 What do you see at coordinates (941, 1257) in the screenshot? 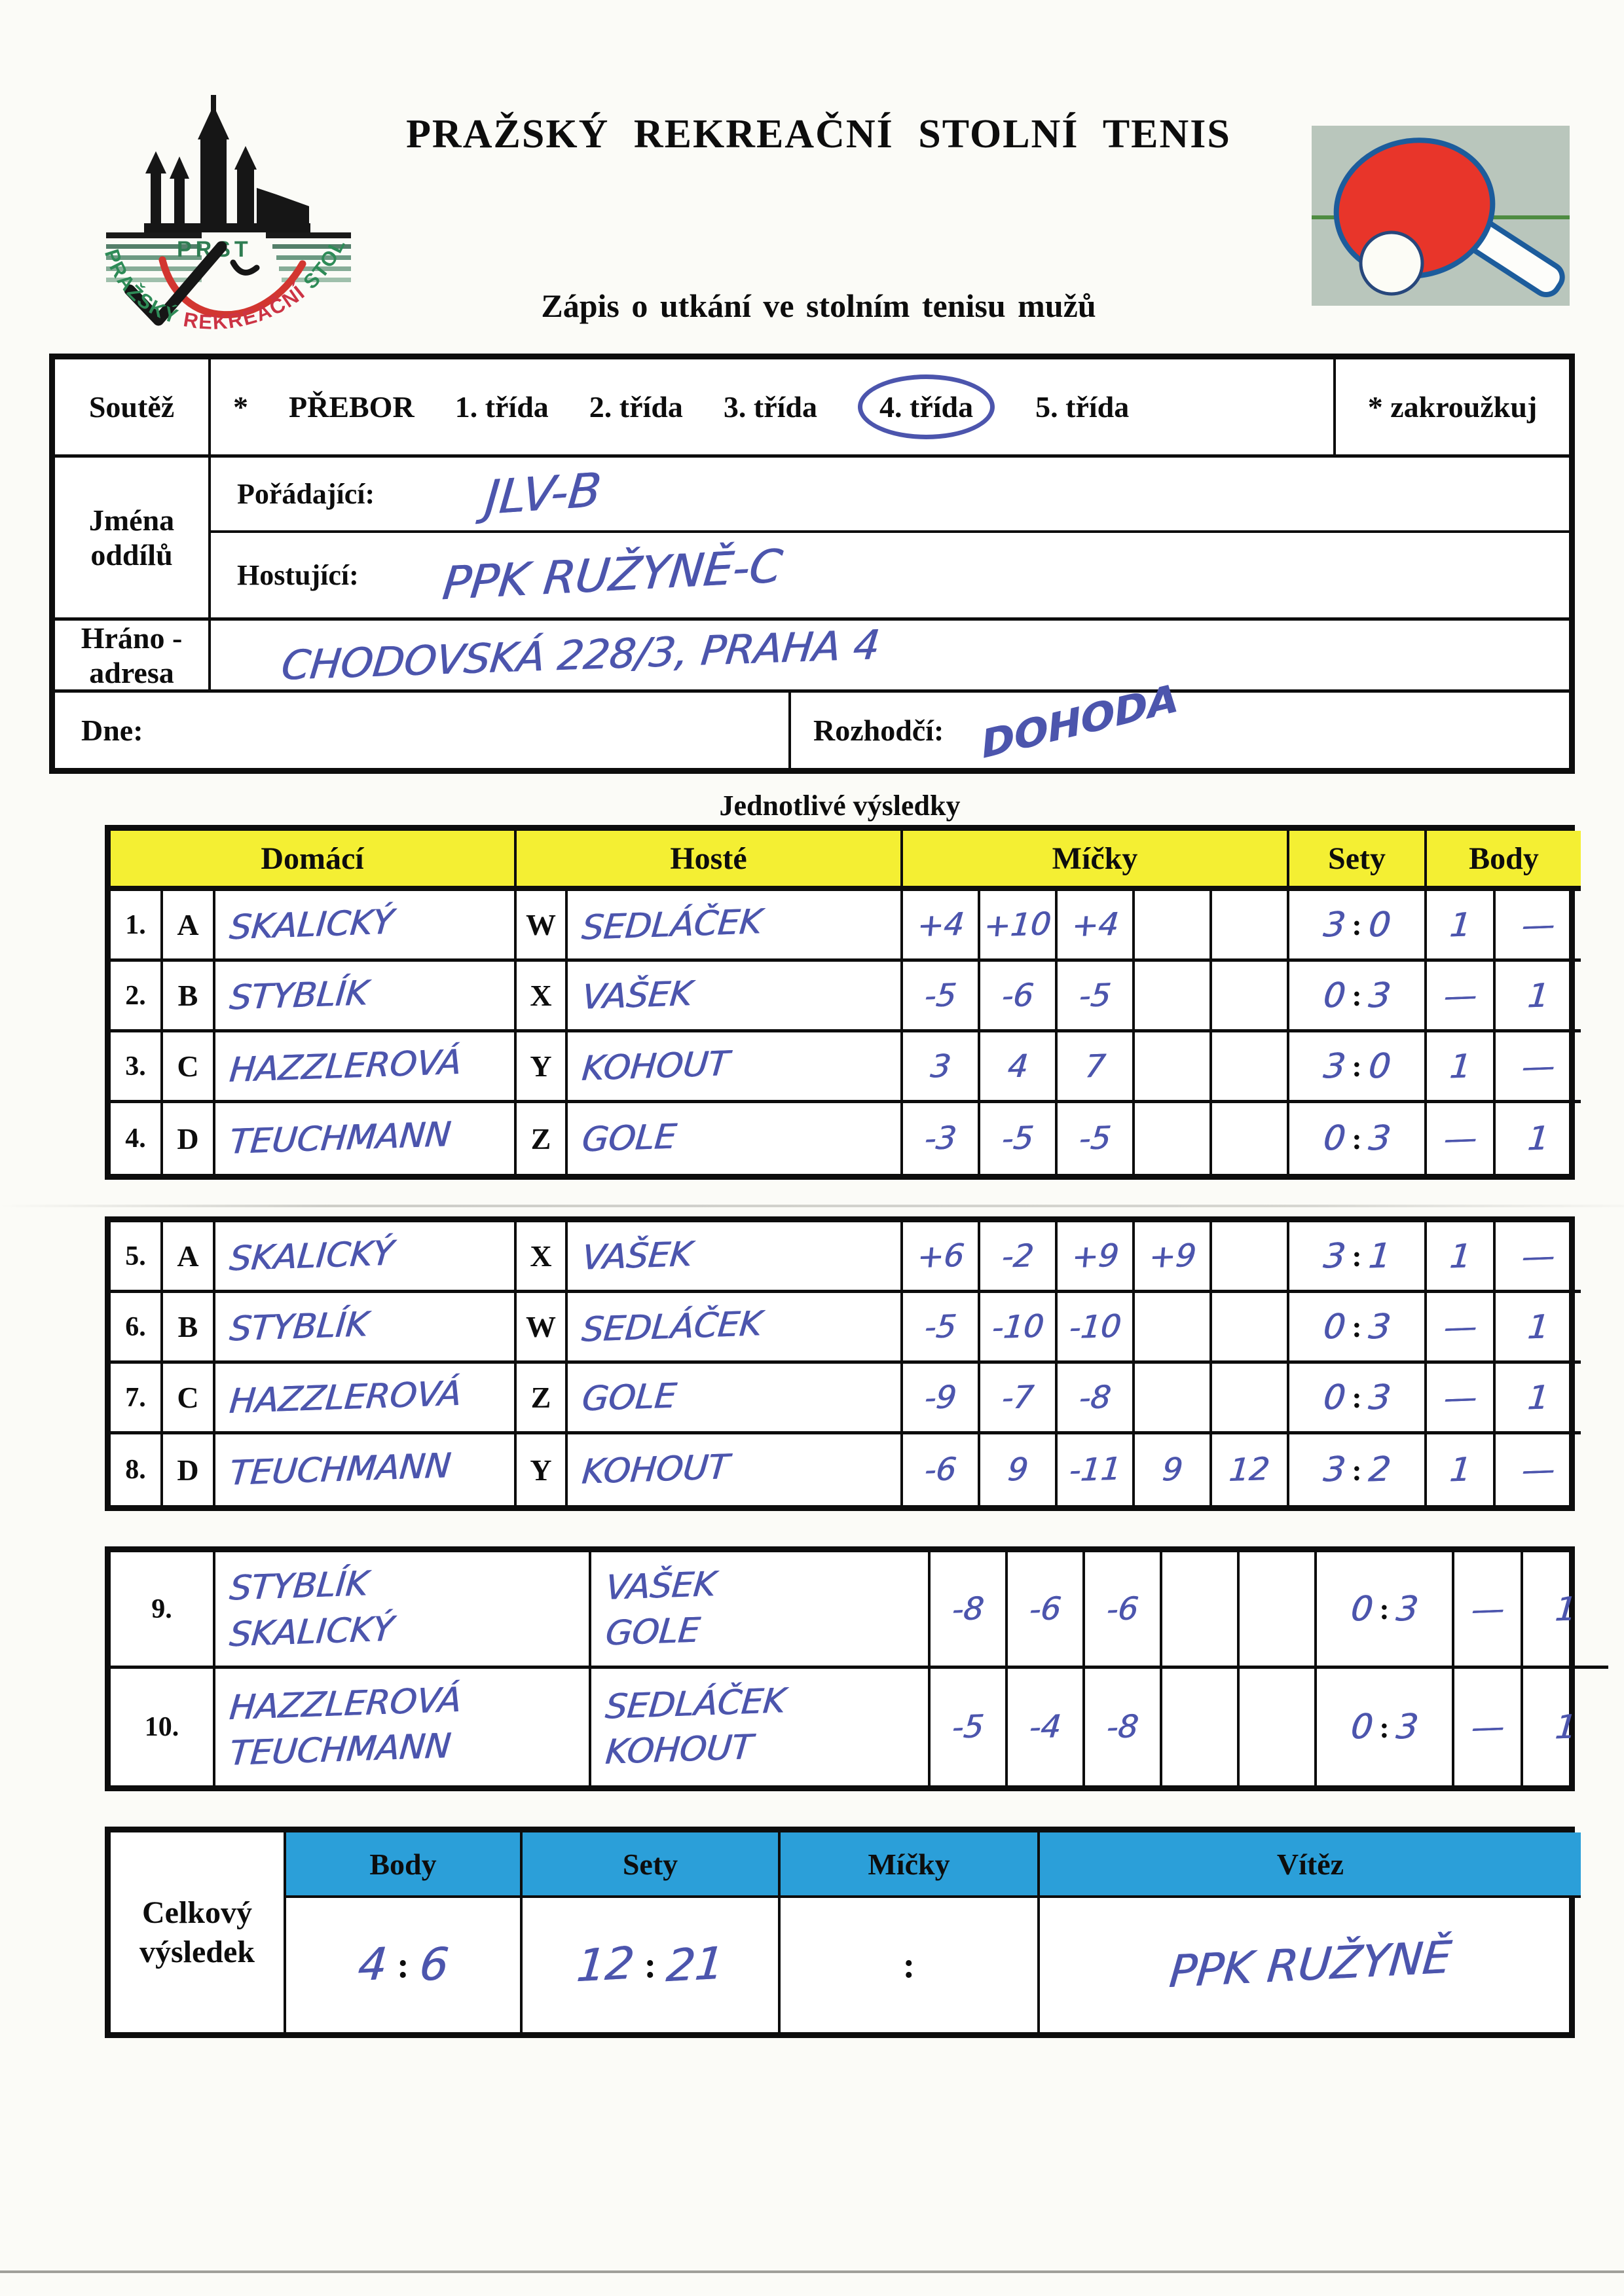
I see `micky-cell: +6` at bounding box center [941, 1257].